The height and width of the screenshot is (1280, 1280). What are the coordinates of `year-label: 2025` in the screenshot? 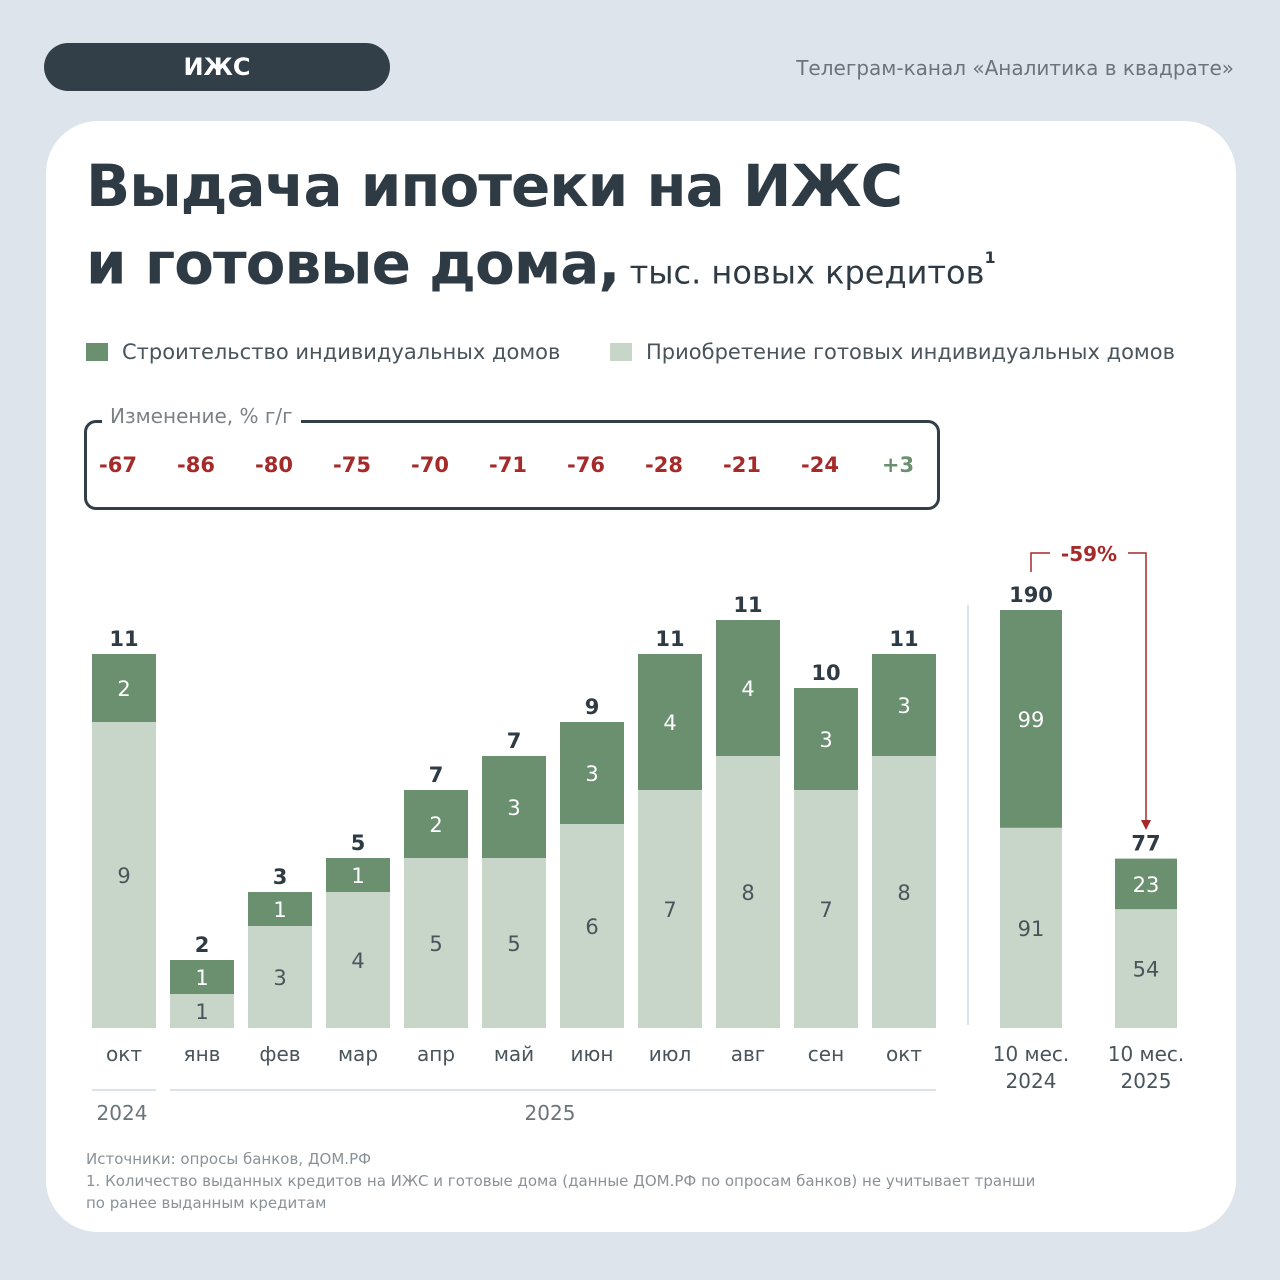 It's located at (550, 1113).